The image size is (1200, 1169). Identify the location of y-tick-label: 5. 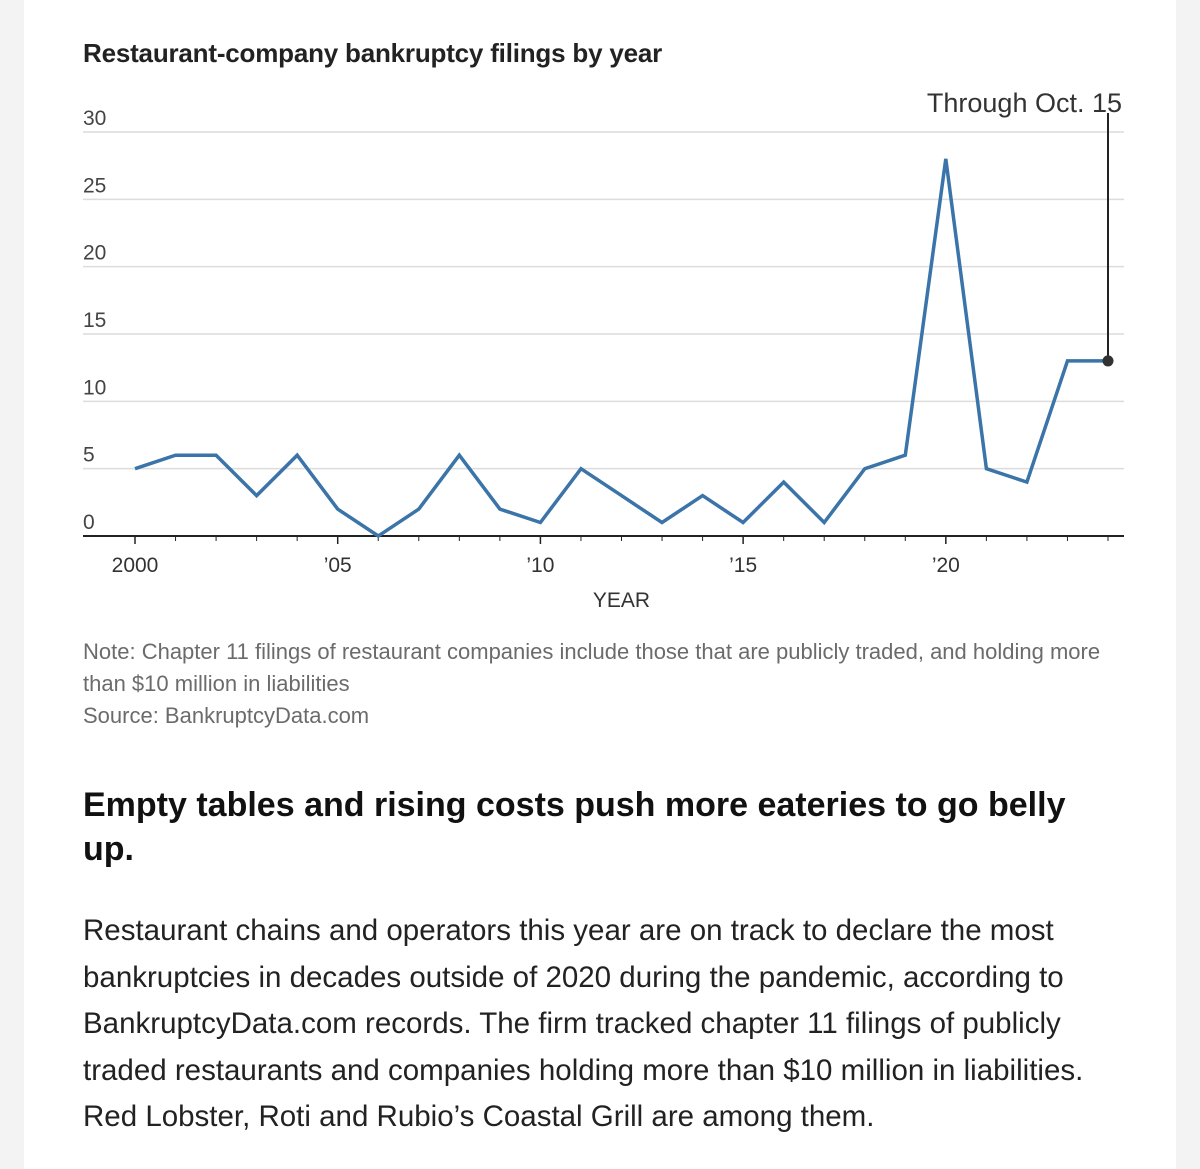
(89, 455).